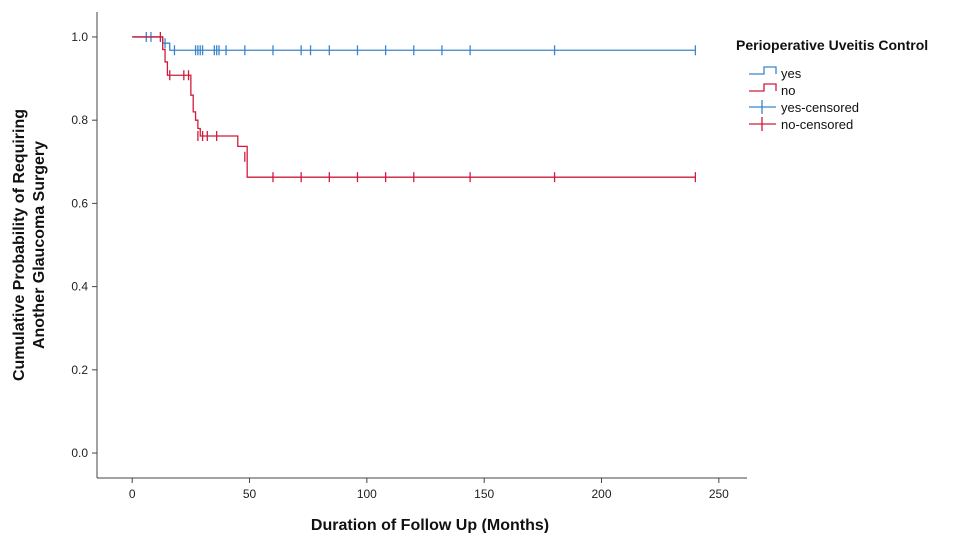 This screenshot has height=533, width=972. I want to click on x-axis-title: Duration of Follow Up (Months), so click(430, 525).